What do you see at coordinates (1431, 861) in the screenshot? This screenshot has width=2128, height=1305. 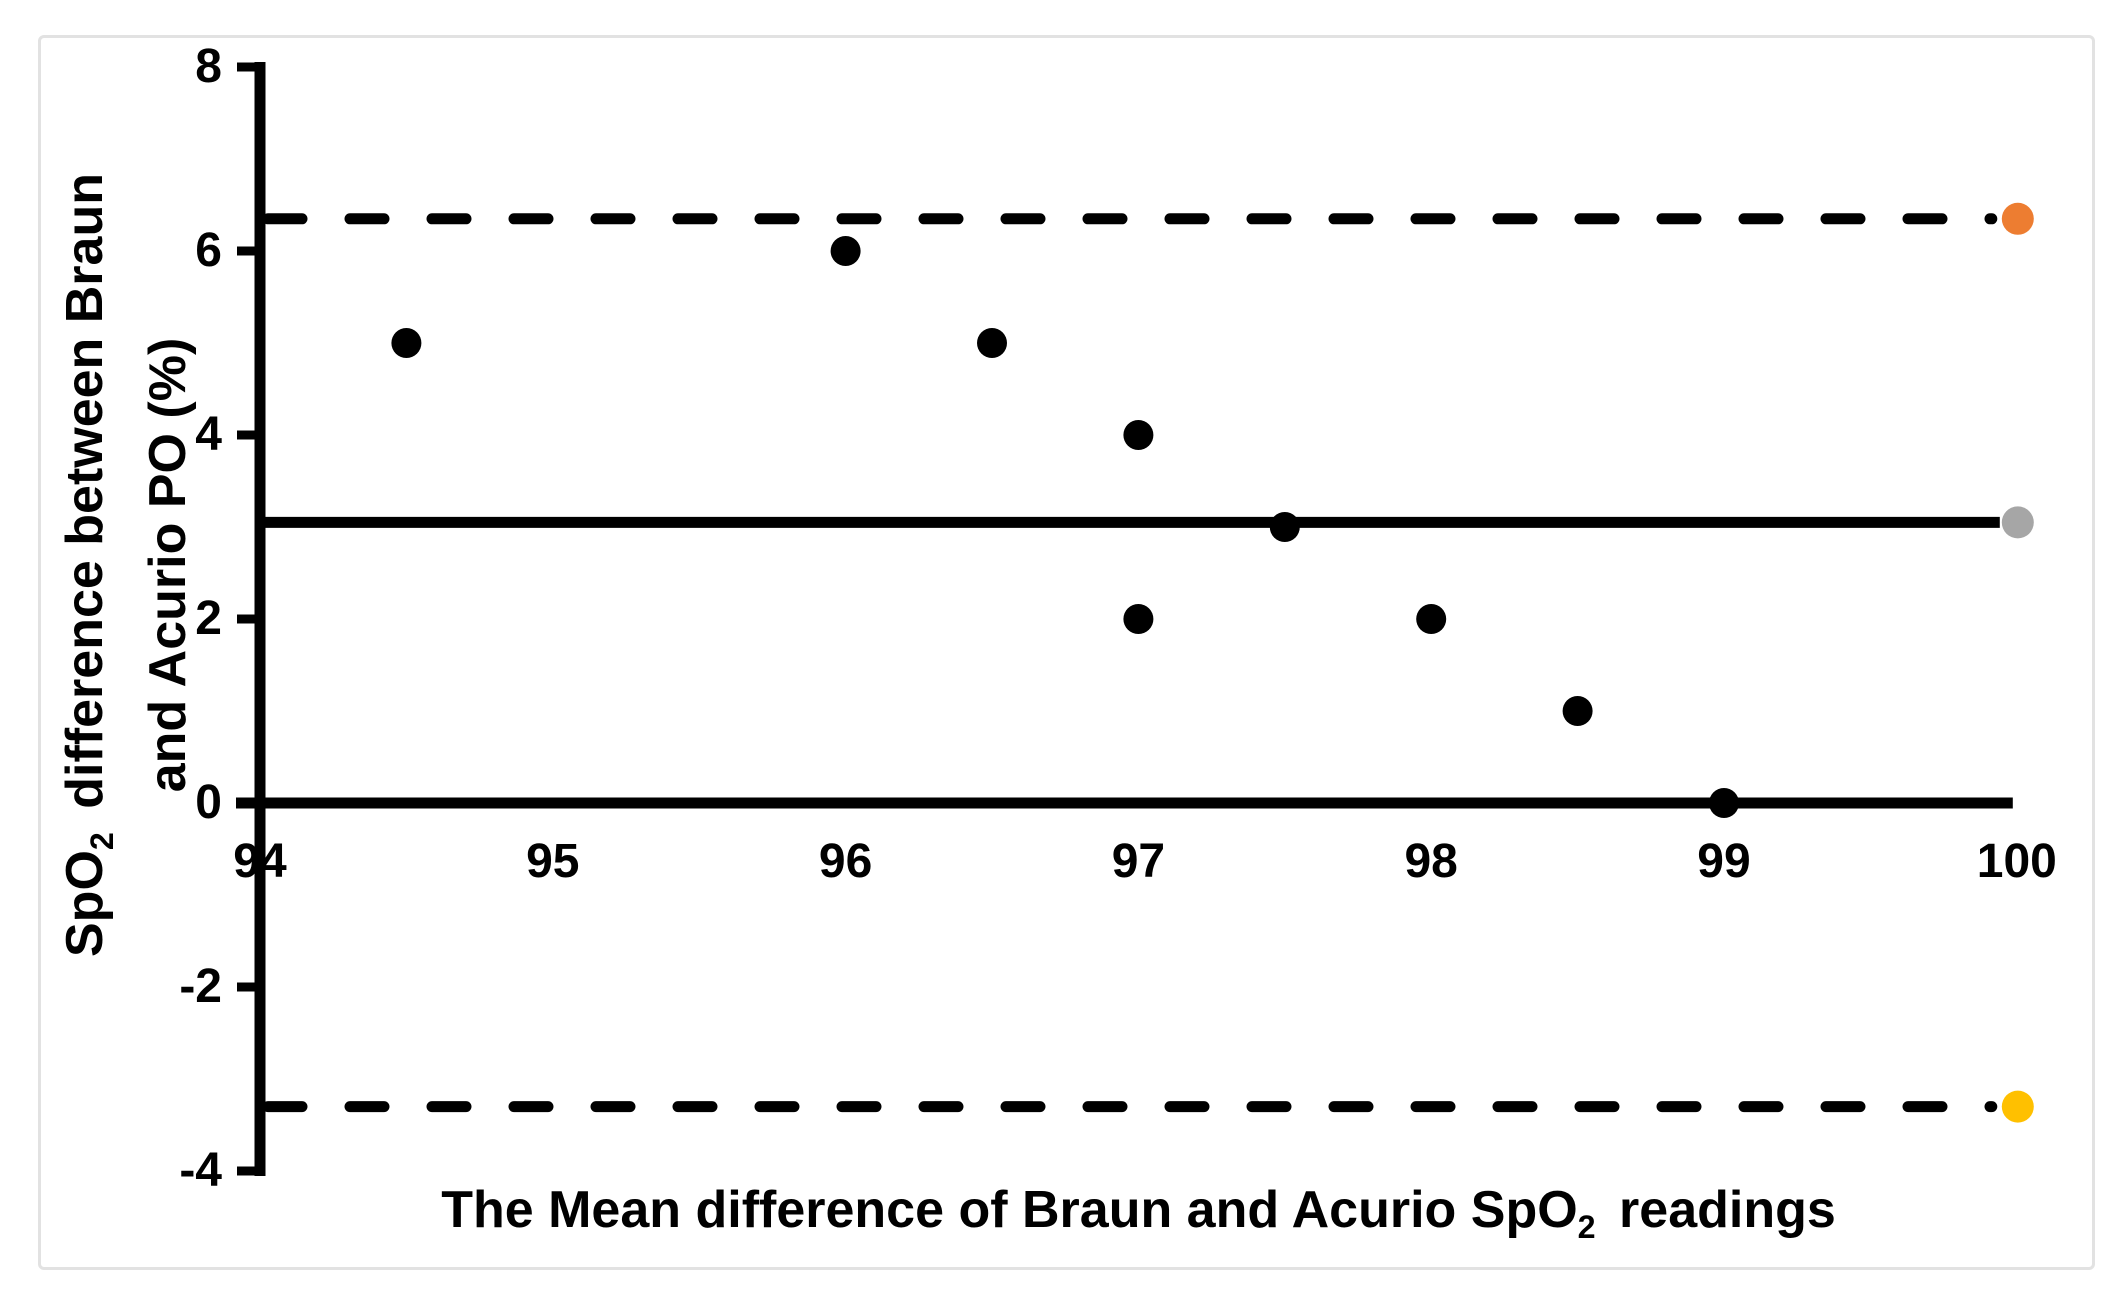 I see `x-tick-label: 98` at bounding box center [1431, 861].